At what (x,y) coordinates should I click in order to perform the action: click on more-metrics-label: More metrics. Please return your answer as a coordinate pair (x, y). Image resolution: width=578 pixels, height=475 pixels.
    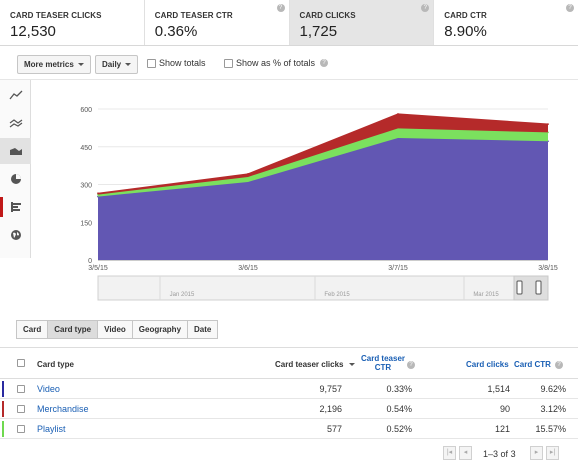
    Looking at the image, I should click on (49, 64).